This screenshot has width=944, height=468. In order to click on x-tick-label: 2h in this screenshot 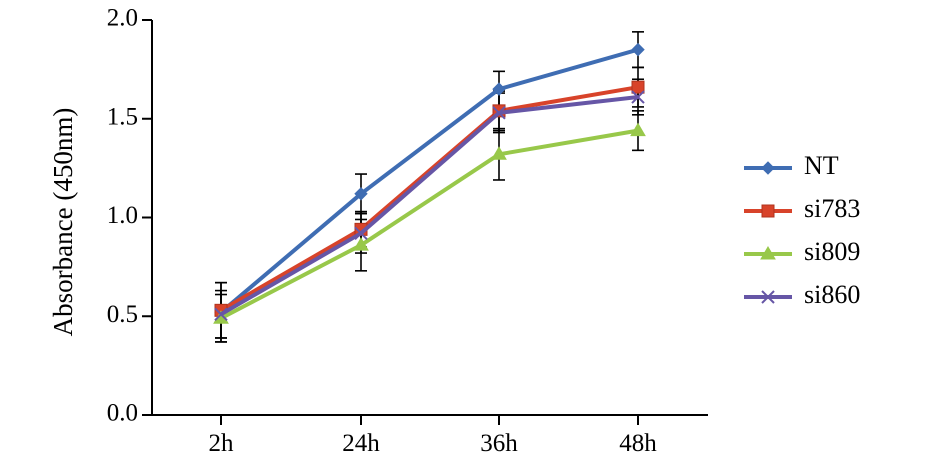, I will do `click(222, 443)`.